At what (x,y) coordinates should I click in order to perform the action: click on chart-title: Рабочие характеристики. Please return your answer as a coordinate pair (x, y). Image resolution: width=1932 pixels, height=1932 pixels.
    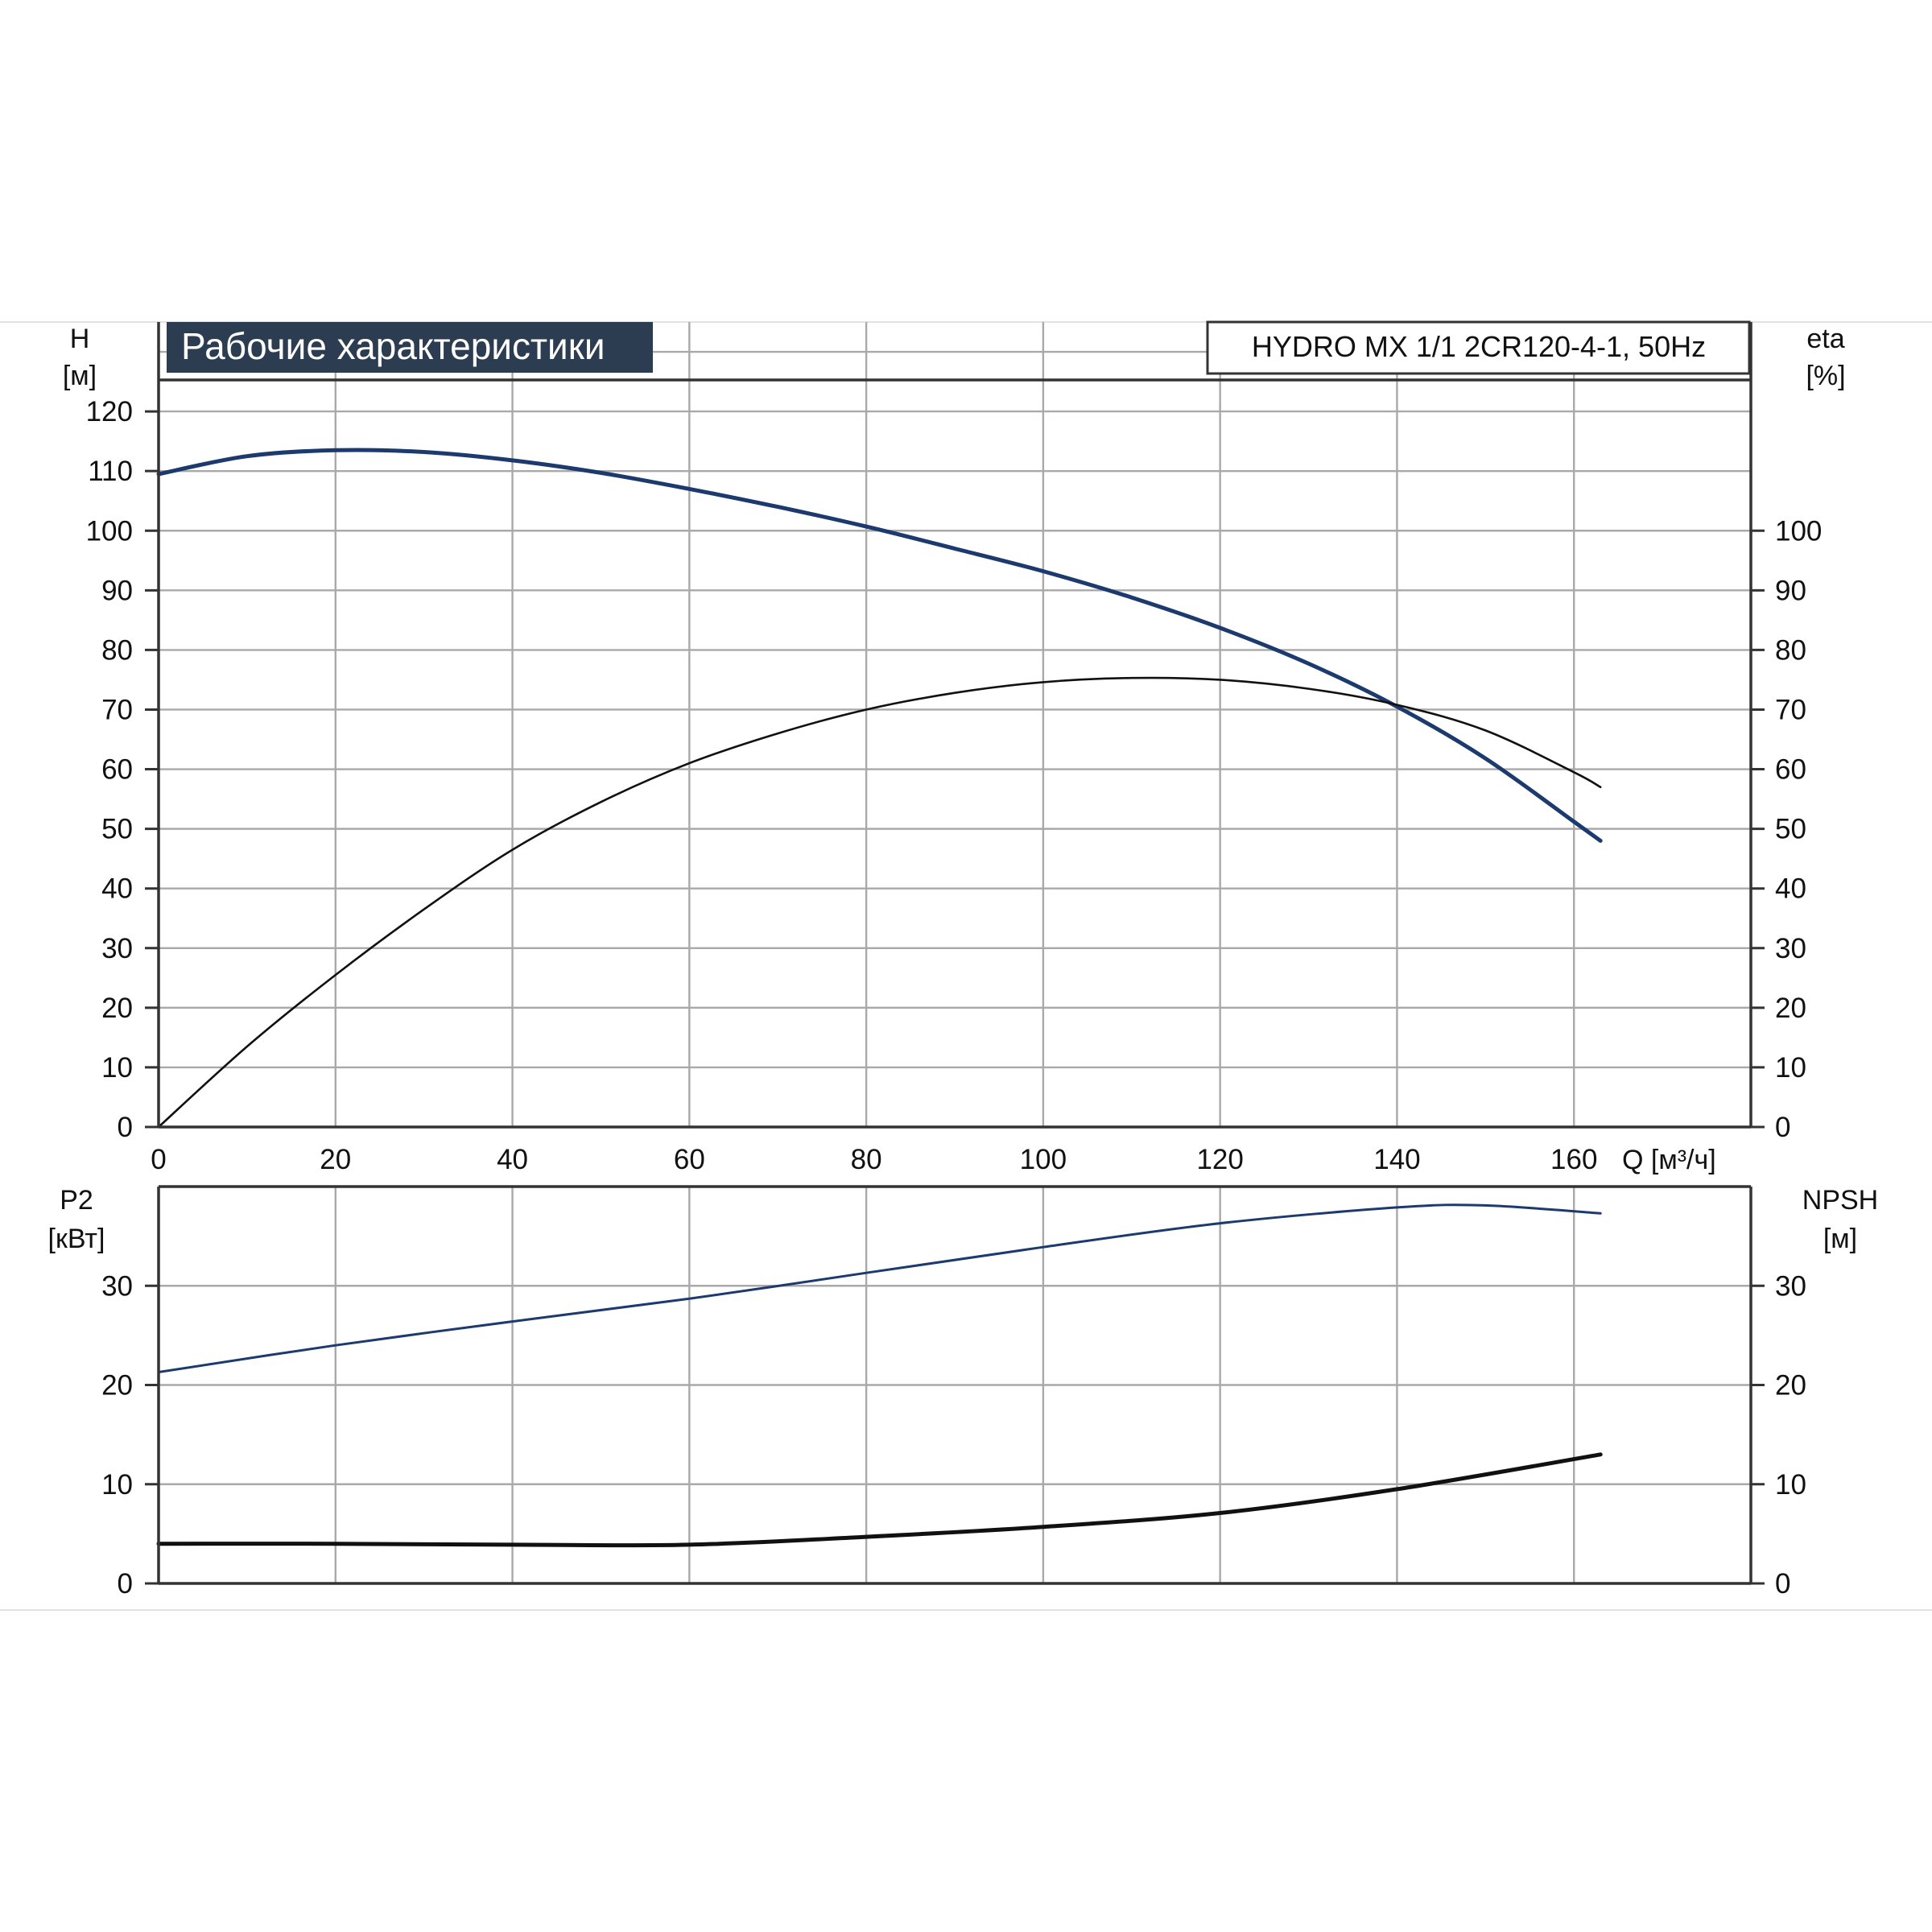
    Looking at the image, I should click on (393, 346).